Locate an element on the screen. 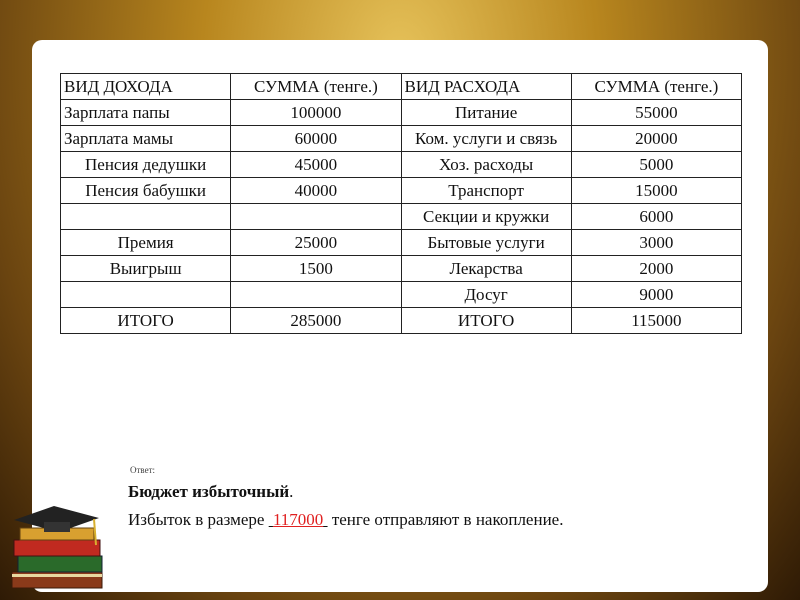  table-cell: 20000 is located at coordinates (656, 138).